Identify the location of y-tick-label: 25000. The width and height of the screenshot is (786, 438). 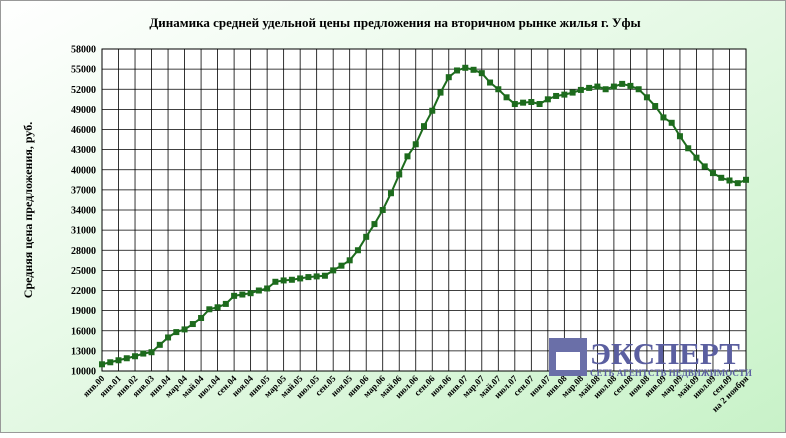
(83, 271).